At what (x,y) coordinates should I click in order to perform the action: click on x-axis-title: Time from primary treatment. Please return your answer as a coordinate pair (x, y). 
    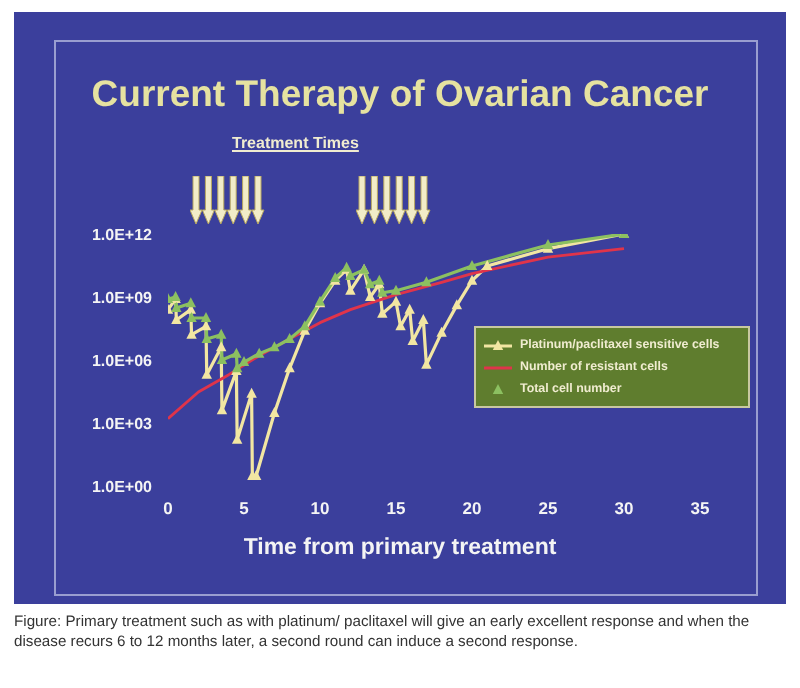
    Looking at the image, I should click on (400, 548).